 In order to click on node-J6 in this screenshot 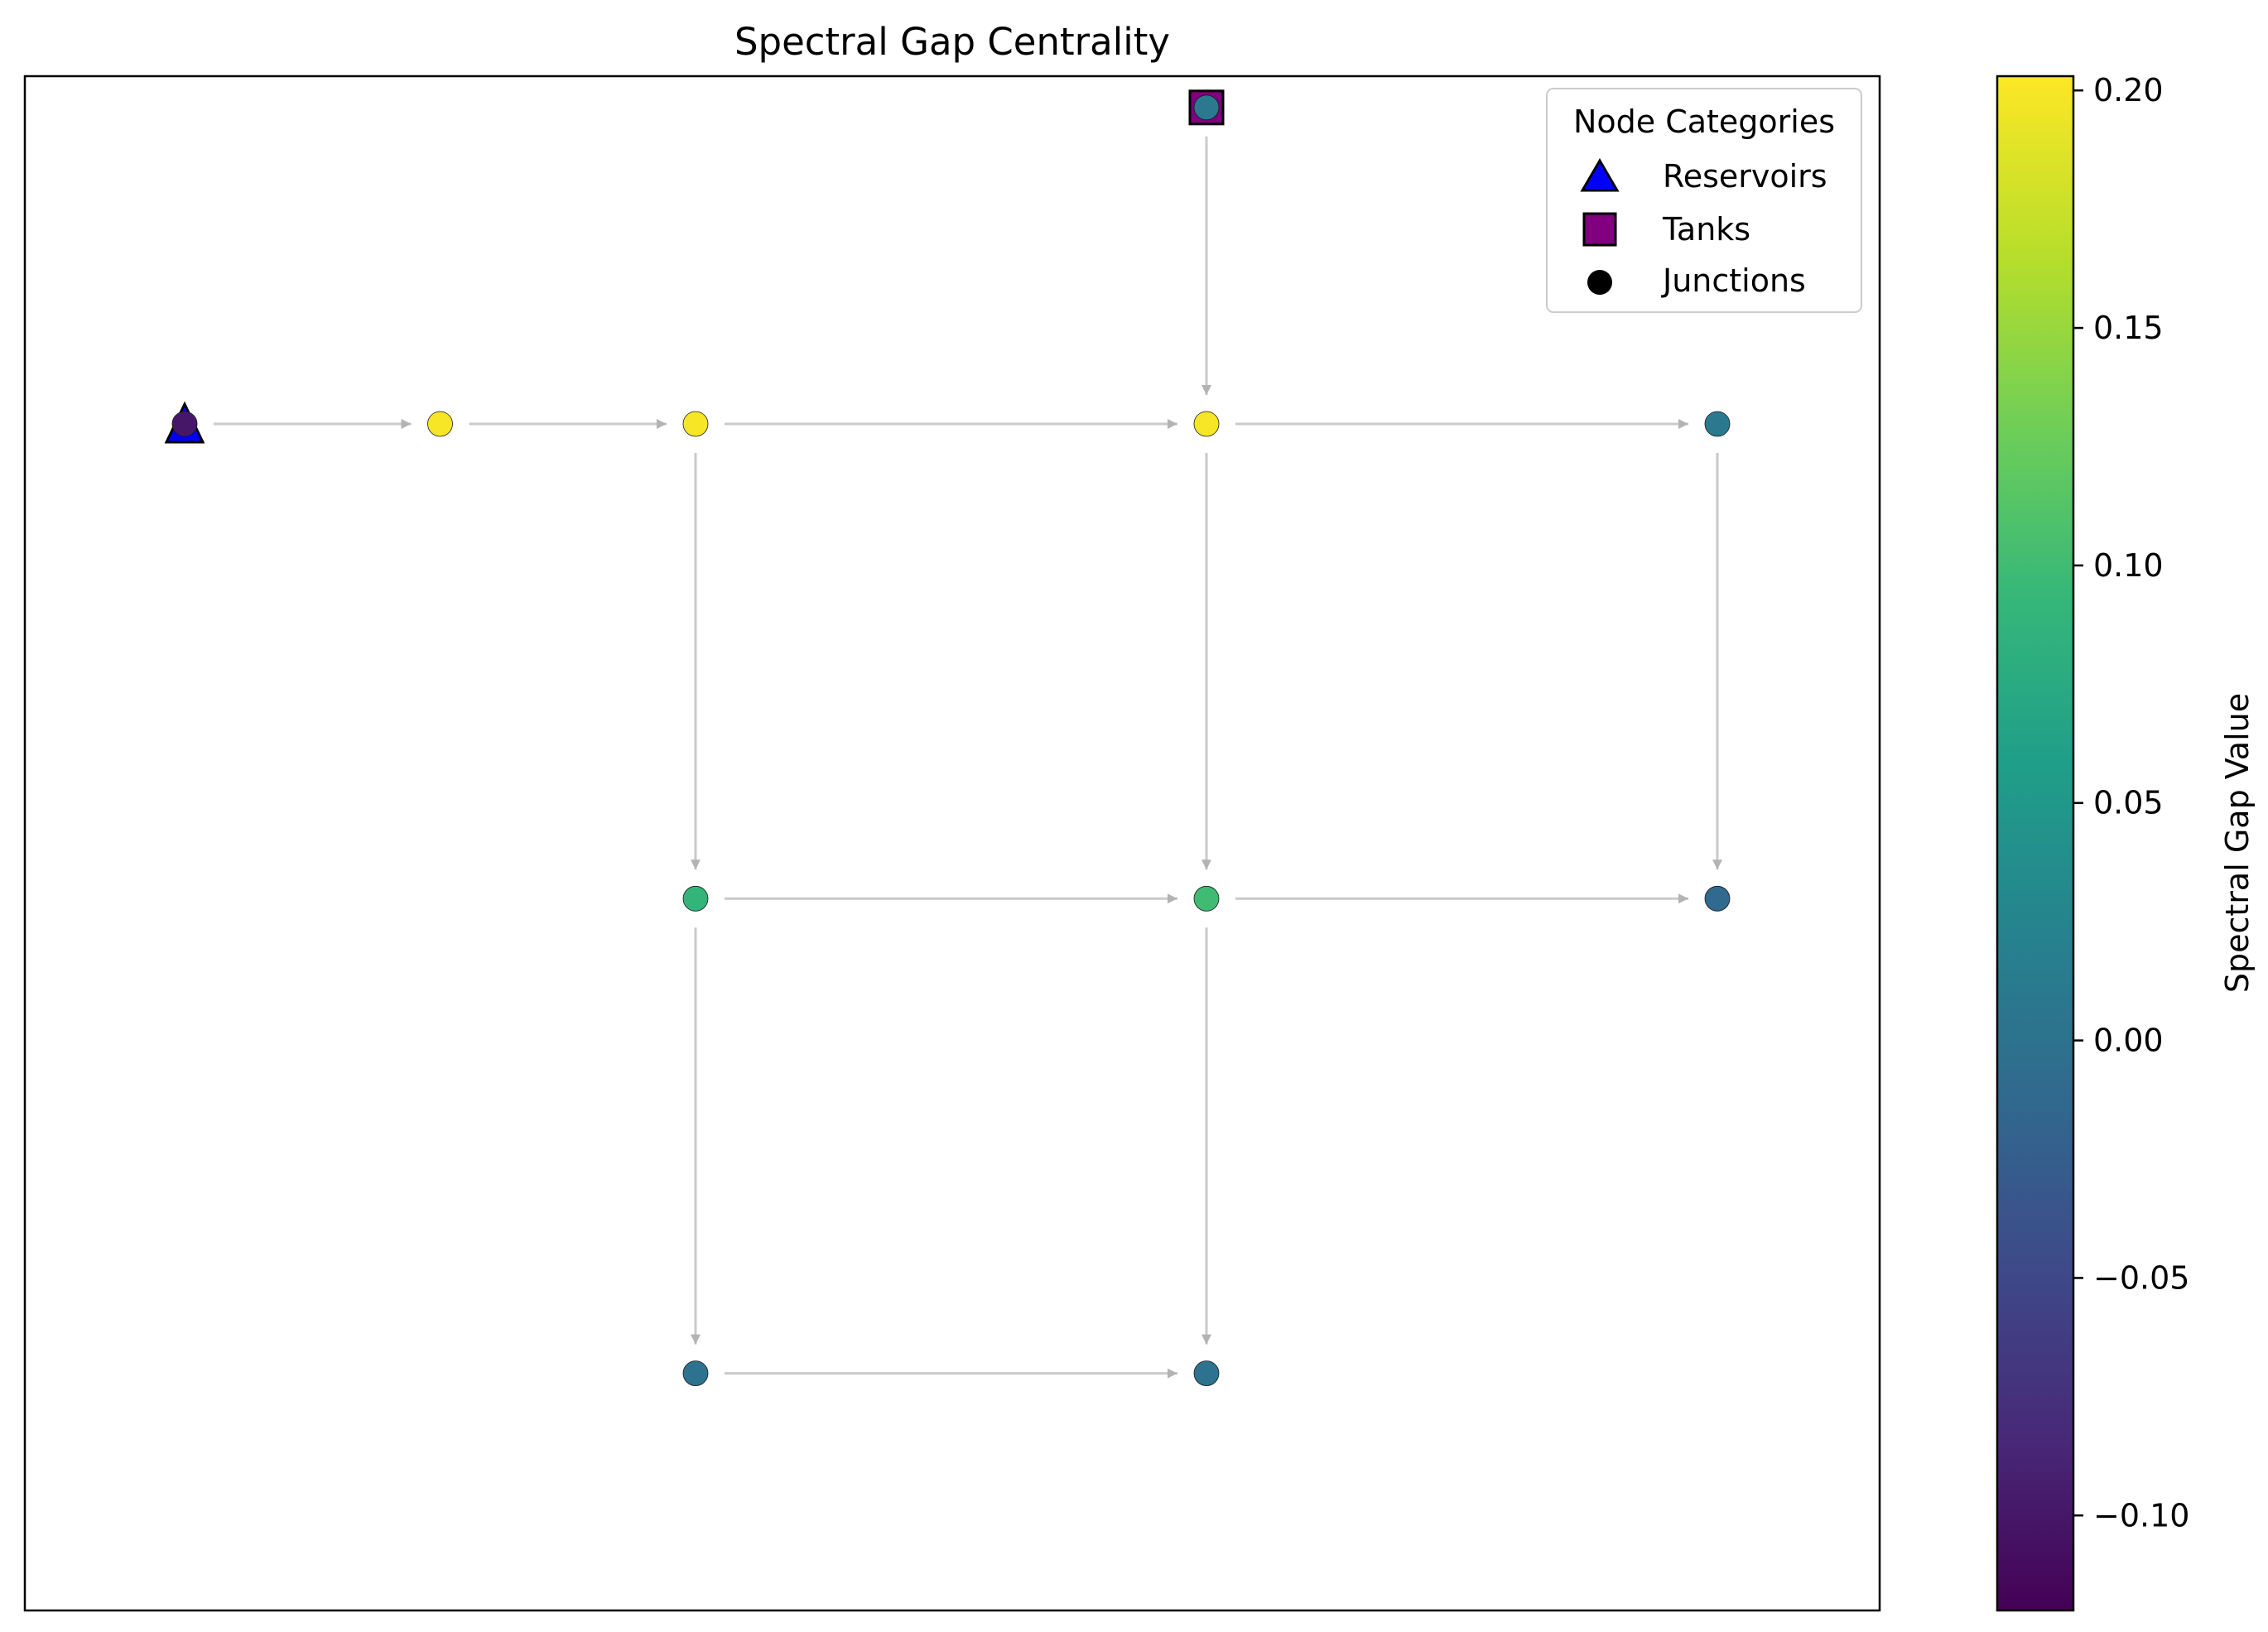, I will do `click(1206, 898)`.